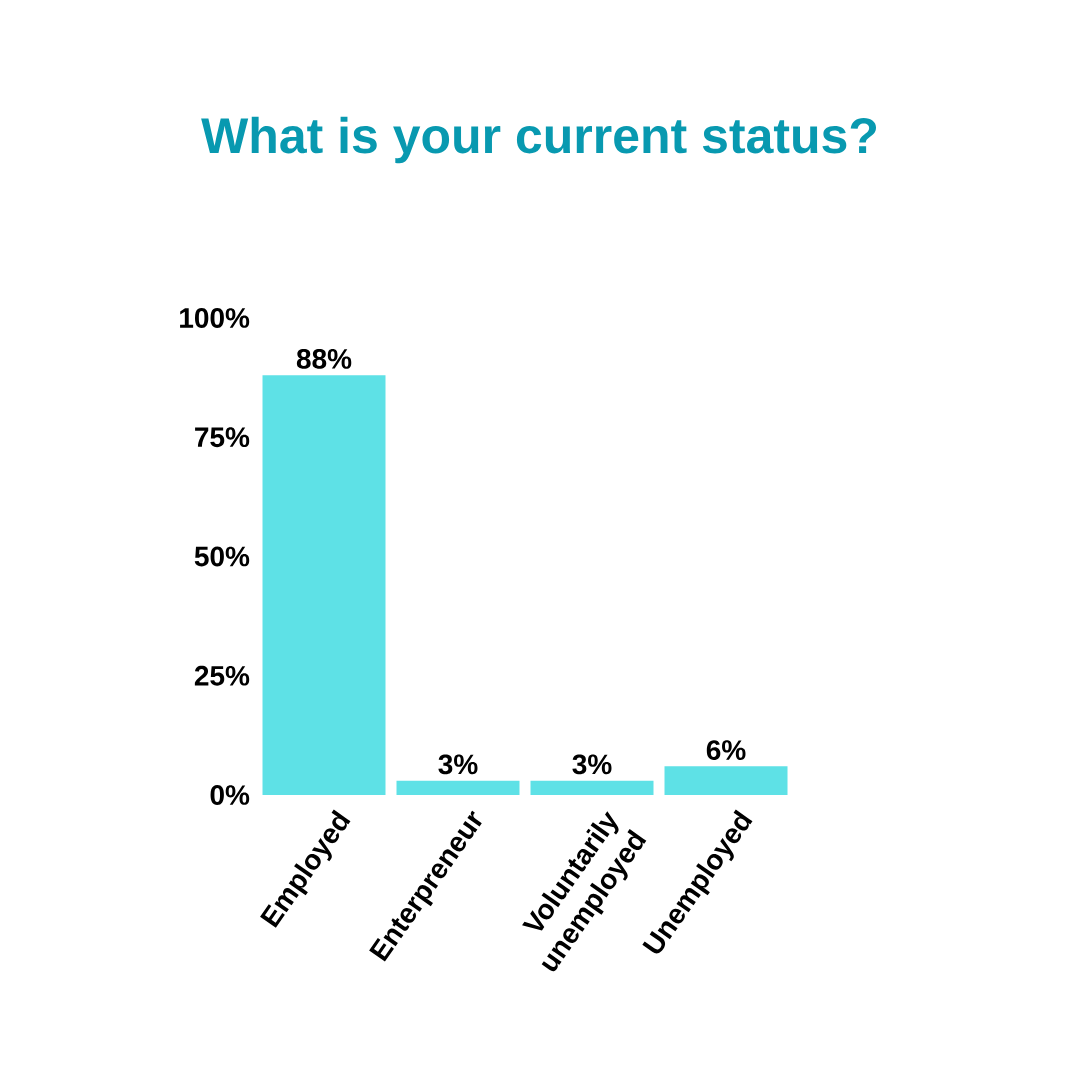  Describe the element at coordinates (726, 750) in the screenshot. I see `data-label: 6%` at that location.